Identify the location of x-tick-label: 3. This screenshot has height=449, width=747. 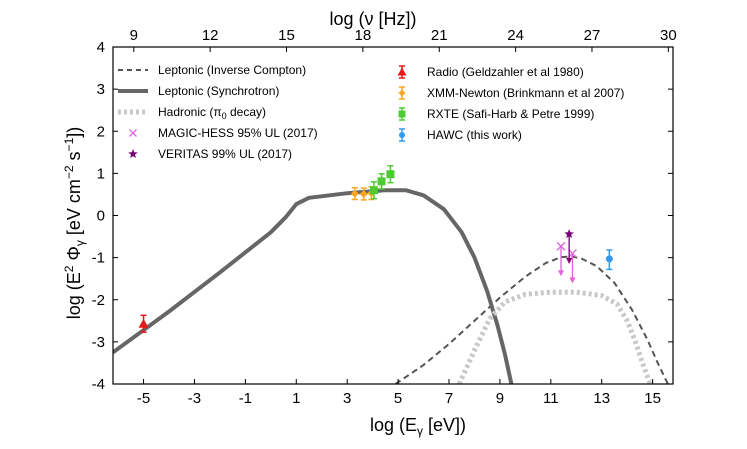
(347, 398).